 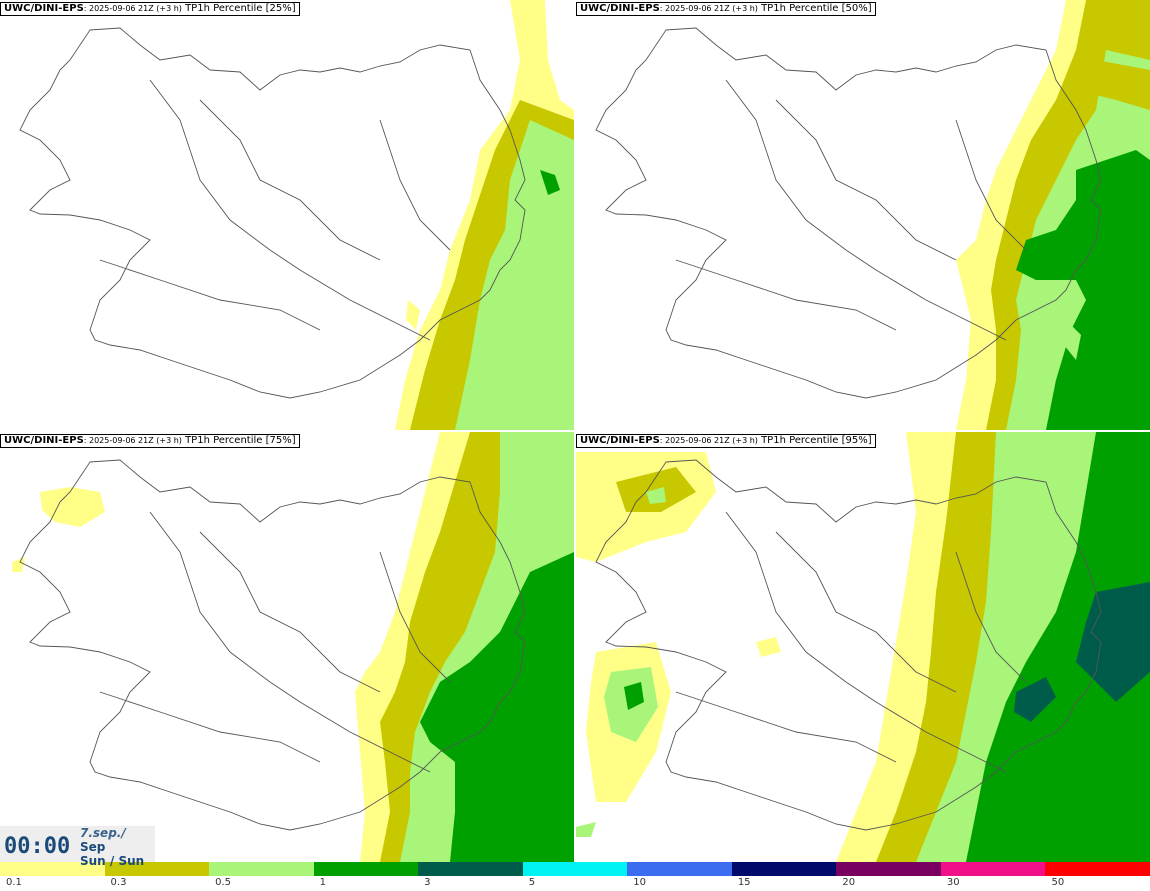 What do you see at coordinates (322, 882) in the screenshot?
I see `colorbar-tick-label: 1` at bounding box center [322, 882].